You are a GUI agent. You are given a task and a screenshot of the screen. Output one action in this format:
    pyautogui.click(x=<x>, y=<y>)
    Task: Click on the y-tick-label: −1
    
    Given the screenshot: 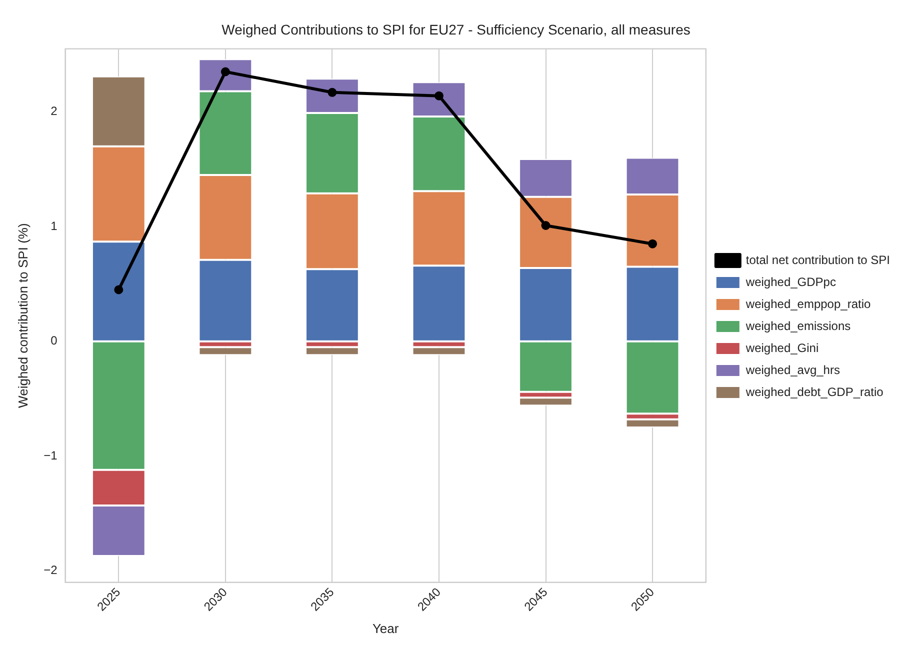 What is the action you would take?
    pyautogui.click(x=51, y=455)
    